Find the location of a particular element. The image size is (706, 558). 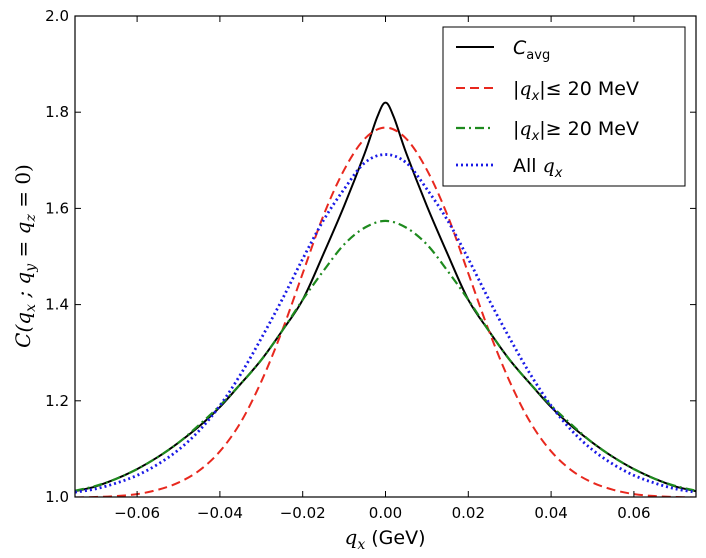

y-tick-label: 1.0 is located at coordinates (57, 497).